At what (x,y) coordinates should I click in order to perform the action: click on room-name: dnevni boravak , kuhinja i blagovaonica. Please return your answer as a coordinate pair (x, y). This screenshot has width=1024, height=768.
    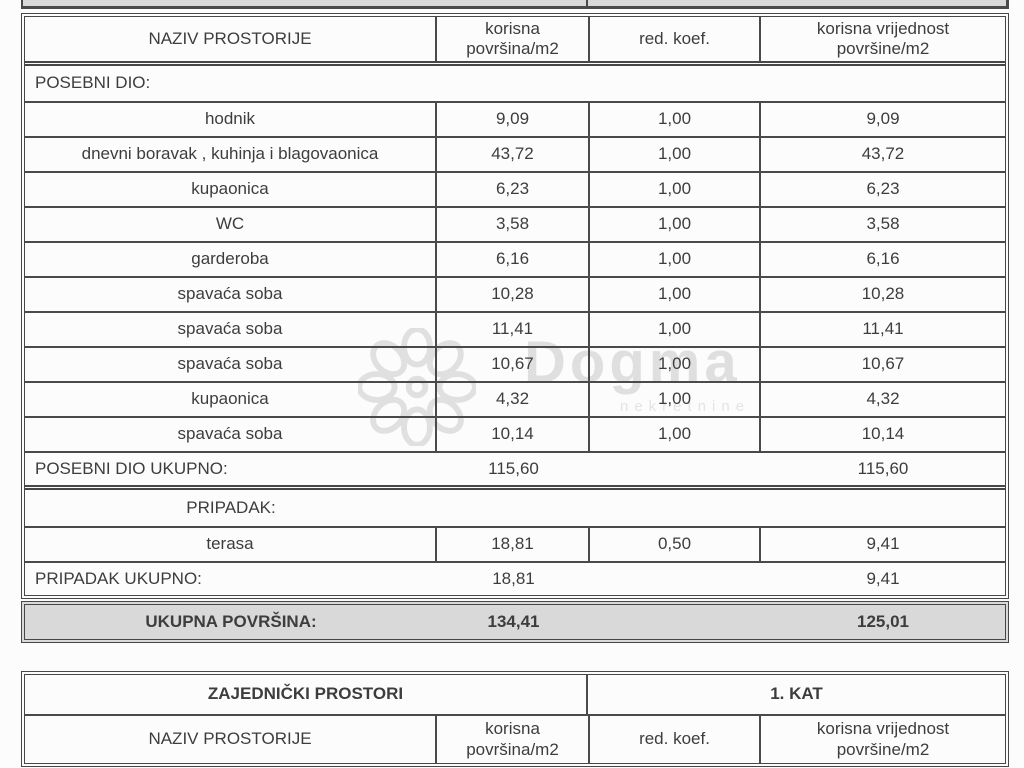
    Looking at the image, I should click on (231, 154).